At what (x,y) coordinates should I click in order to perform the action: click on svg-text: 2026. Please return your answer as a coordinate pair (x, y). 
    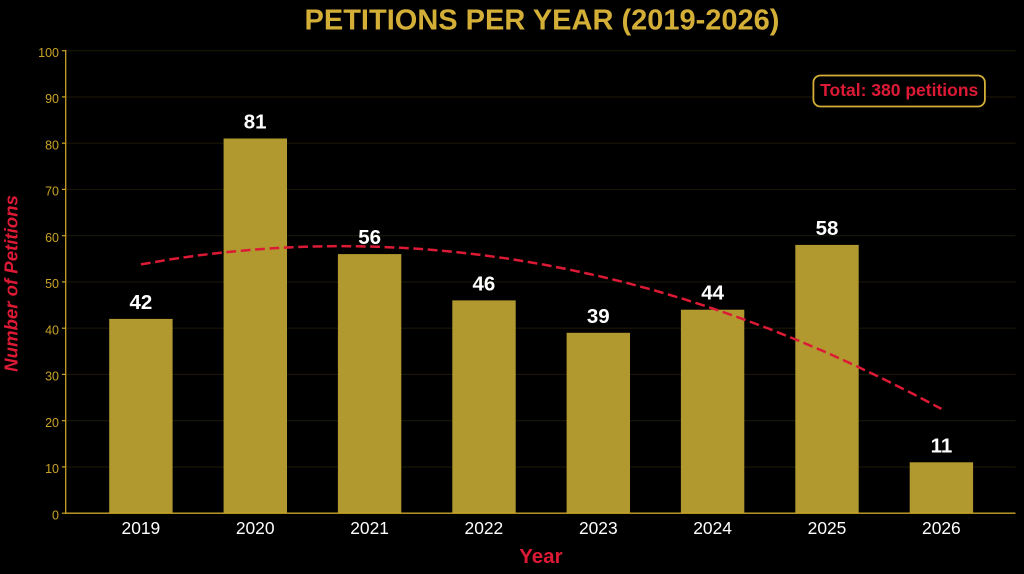
    Looking at the image, I should click on (941, 528).